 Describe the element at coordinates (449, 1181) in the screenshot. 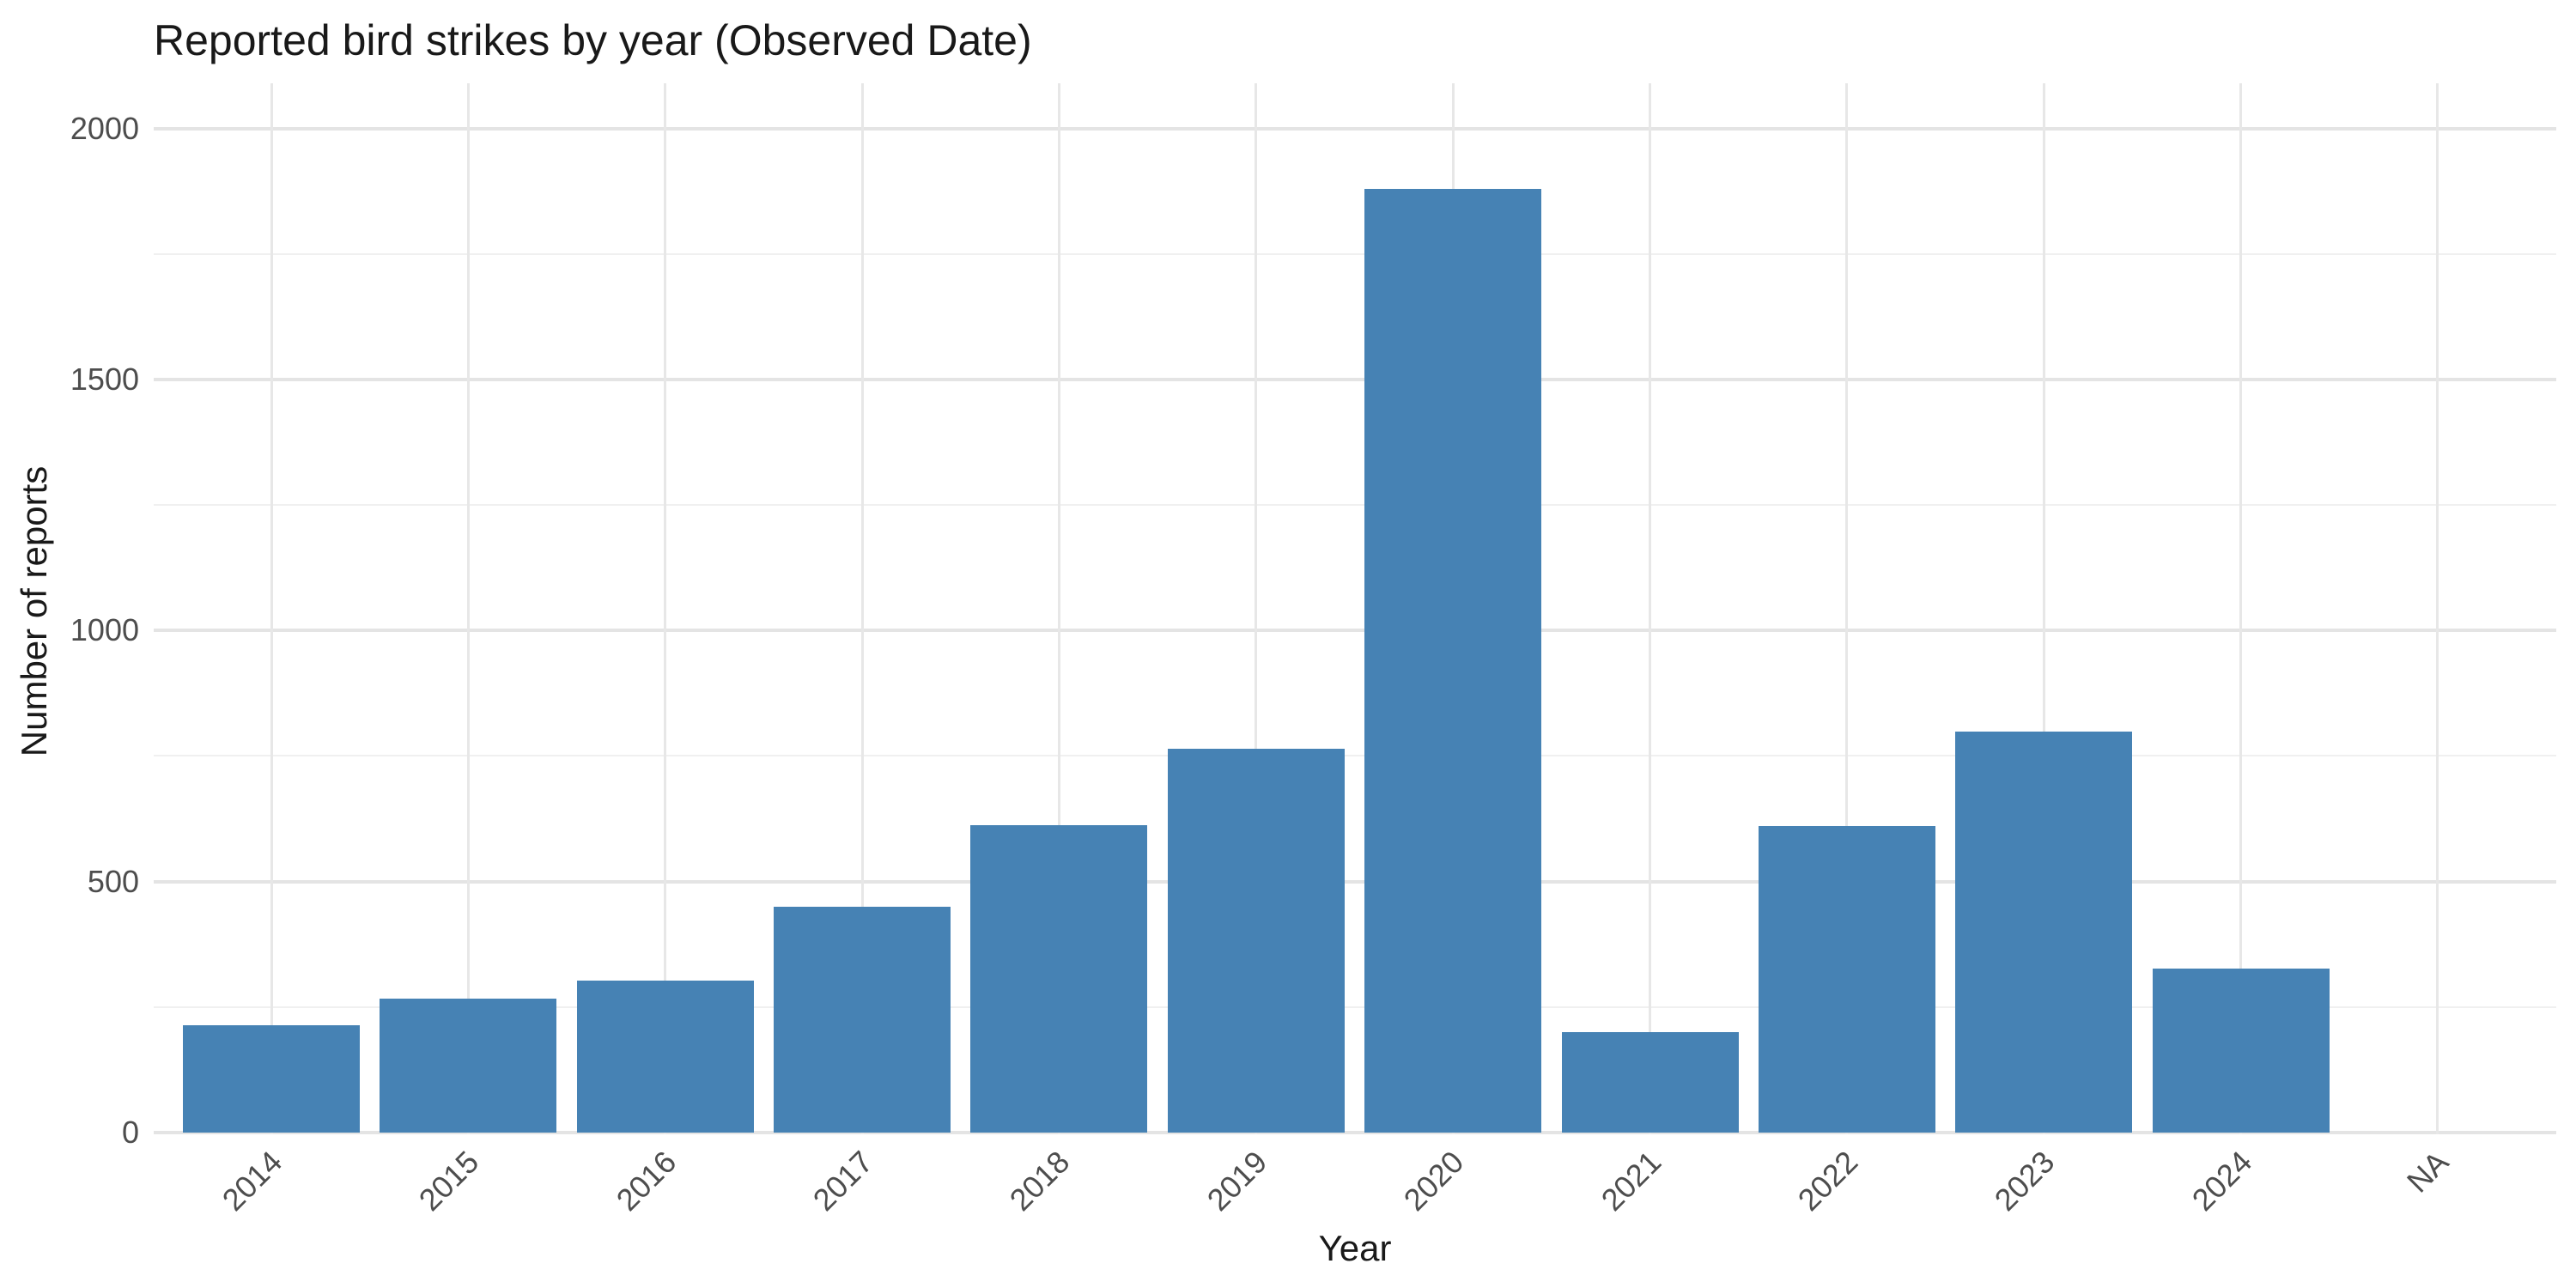

I see `x-tick-label-2015: 2015` at that location.